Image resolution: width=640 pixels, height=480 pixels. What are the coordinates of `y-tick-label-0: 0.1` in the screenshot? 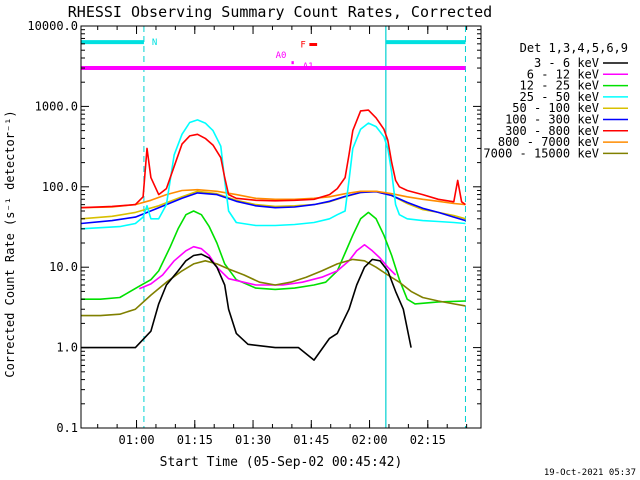 It's located at (67, 428).